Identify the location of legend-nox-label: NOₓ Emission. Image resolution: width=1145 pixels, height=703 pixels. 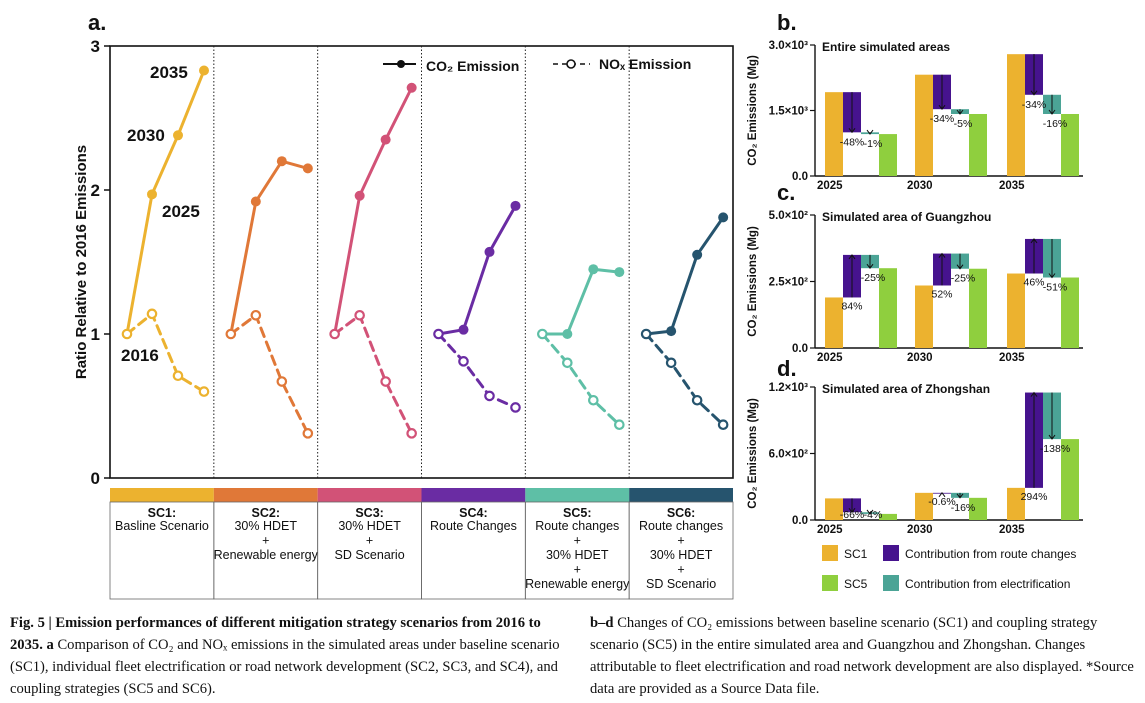
(645, 64).